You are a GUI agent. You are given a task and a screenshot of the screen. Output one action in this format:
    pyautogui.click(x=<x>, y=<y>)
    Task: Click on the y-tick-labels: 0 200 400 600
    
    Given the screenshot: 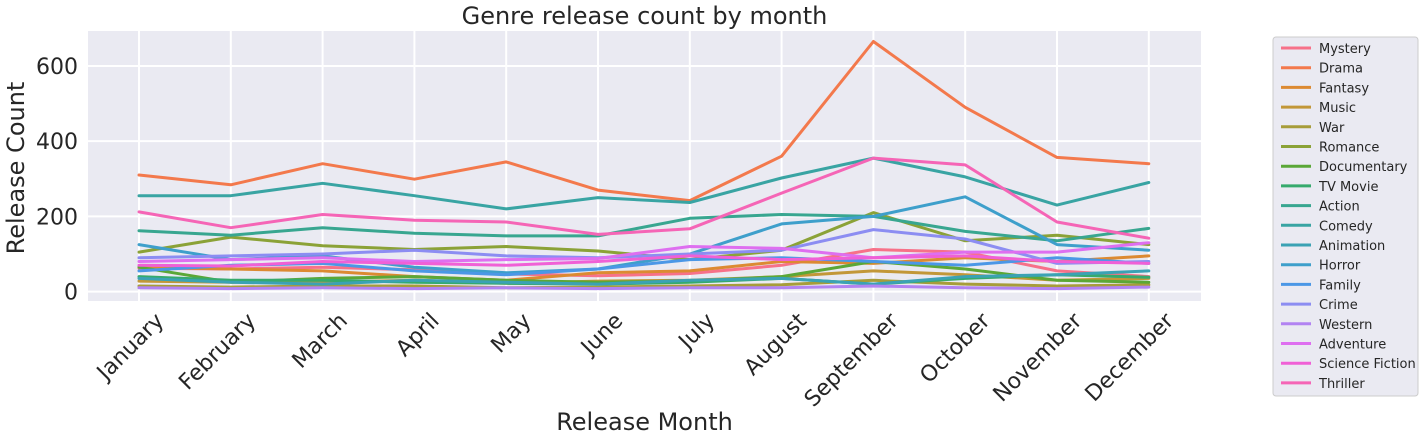 What is the action you would take?
    pyautogui.click(x=57, y=180)
    